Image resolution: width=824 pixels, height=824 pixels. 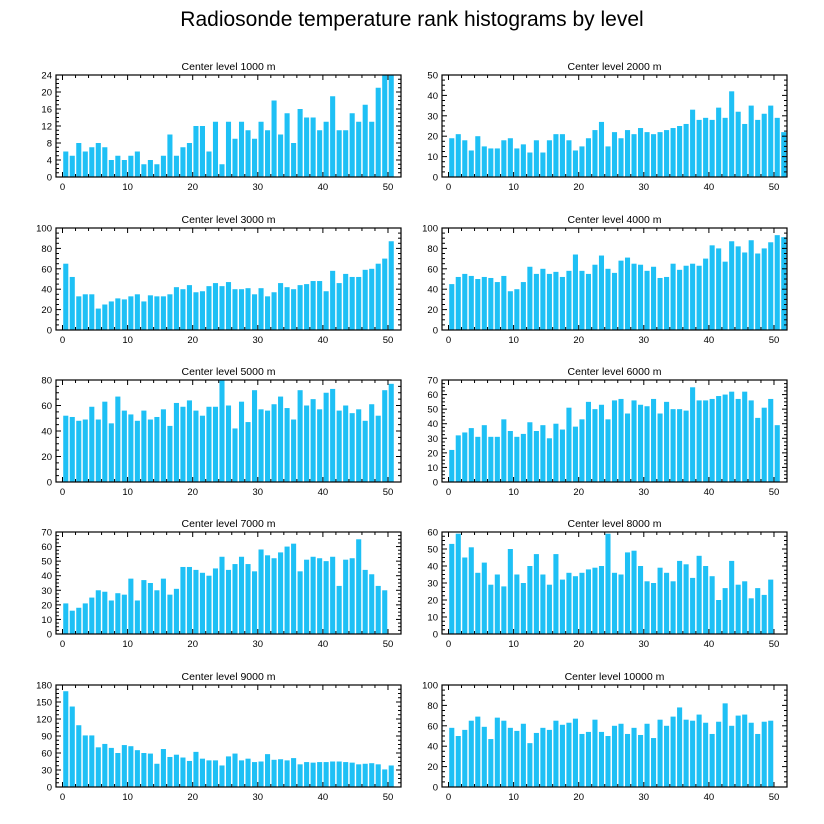 What do you see at coordinates (46, 127) in the screenshot?
I see `y-tick-label: 12` at bounding box center [46, 127].